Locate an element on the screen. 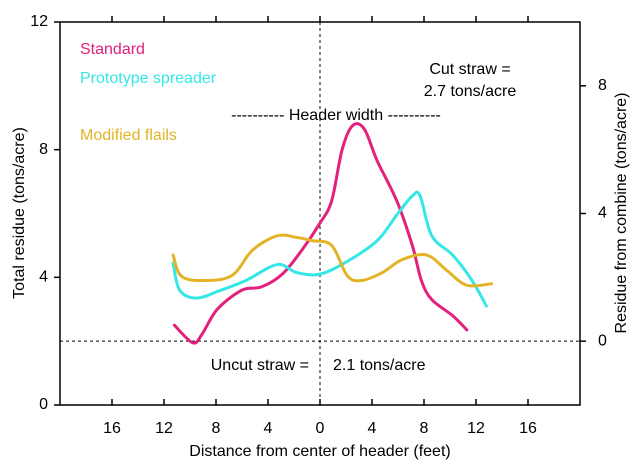  annotation: Cut straw = is located at coordinates (469, 69).